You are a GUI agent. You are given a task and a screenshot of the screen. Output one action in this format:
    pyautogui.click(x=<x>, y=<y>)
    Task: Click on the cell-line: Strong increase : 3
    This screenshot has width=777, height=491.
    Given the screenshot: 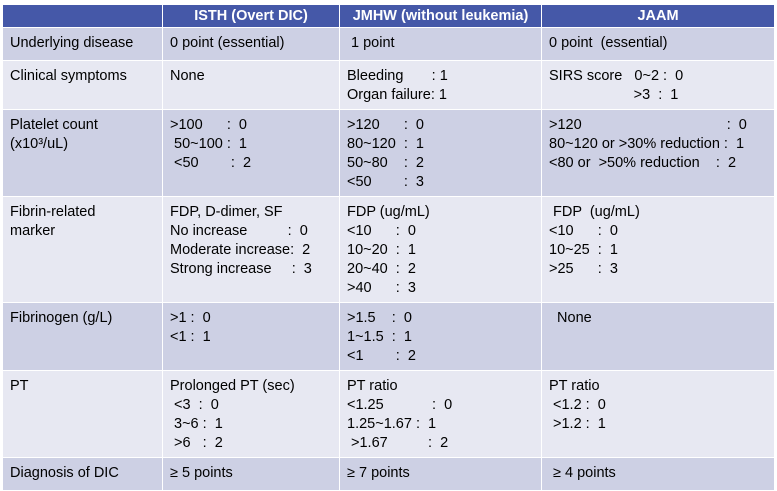 What is the action you would take?
    pyautogui.click(x=241, y=269)
    